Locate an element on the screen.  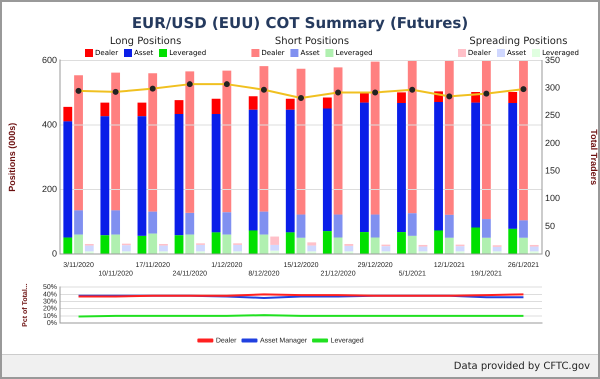
y2-tick-label: 100 is located at coordinates (552, 198).